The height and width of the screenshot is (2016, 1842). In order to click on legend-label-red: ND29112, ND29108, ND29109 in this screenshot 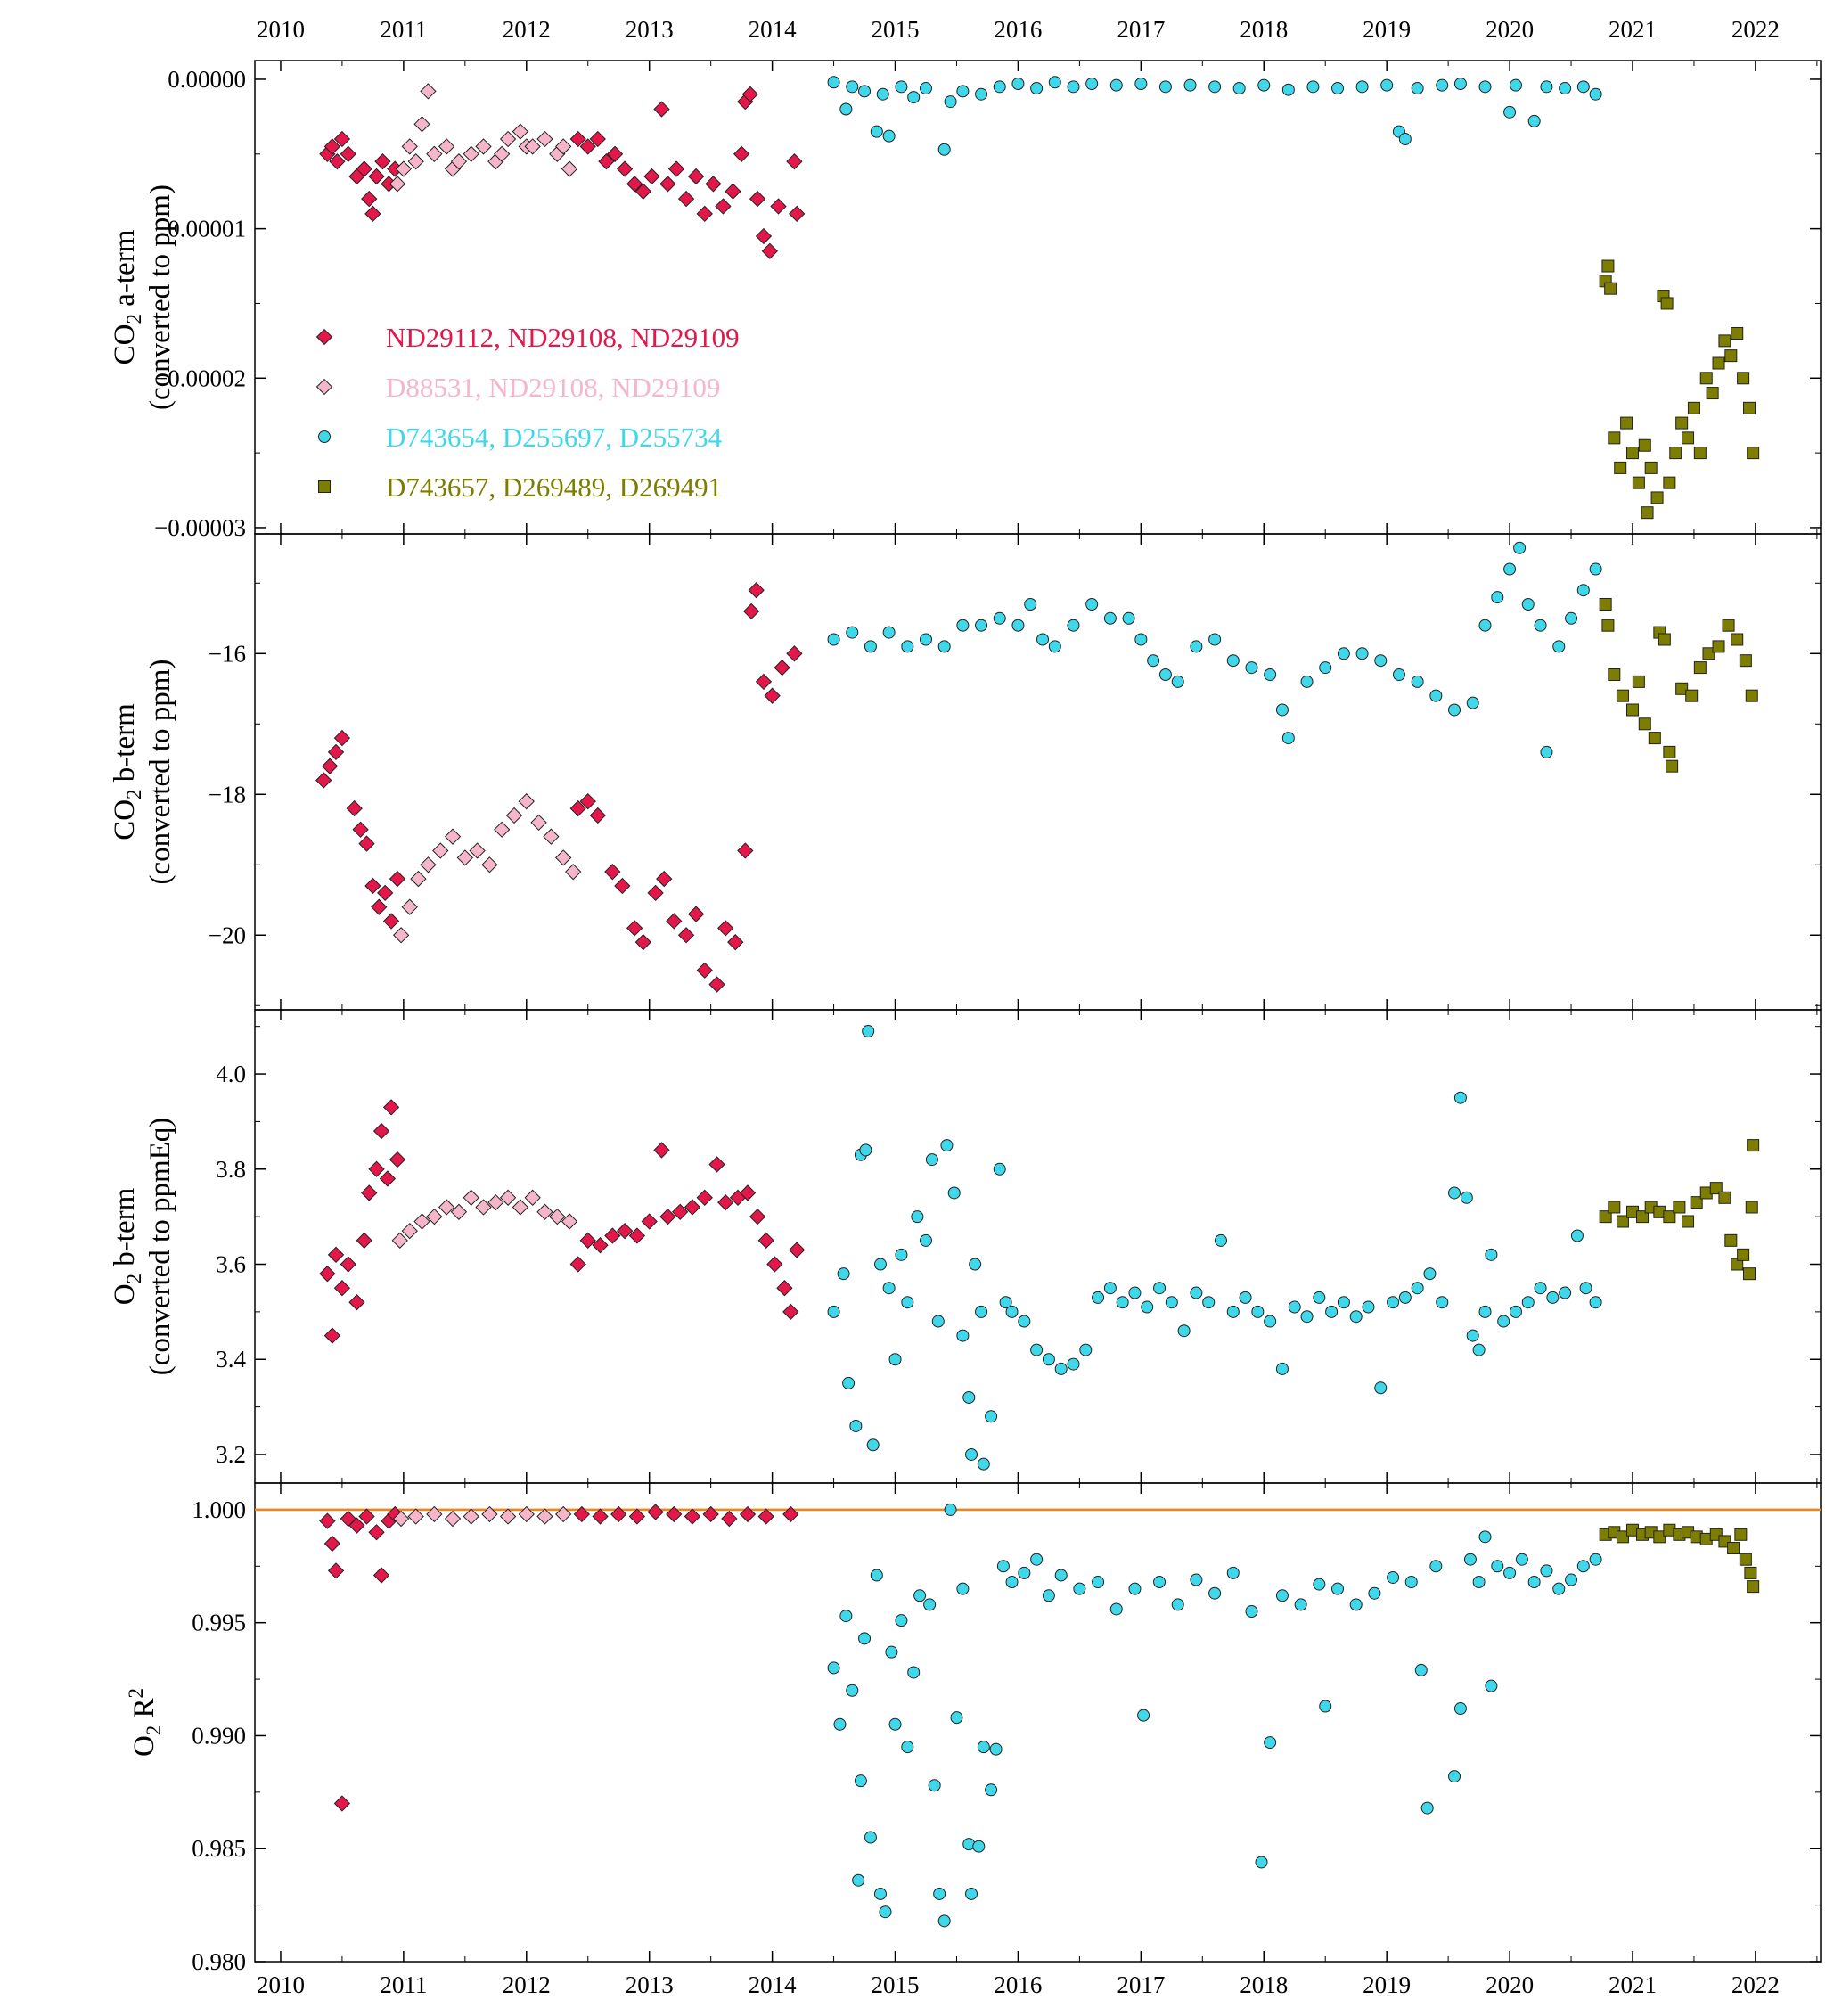, I will do `click(563, 337)`.